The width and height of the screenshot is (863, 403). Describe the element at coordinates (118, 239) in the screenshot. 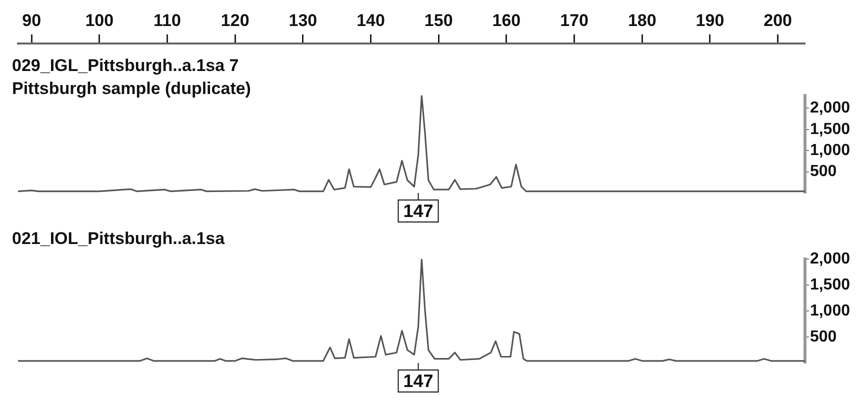

I see `chart-title: 021_IOL_Pittsburgh..a.1sa` at that location.